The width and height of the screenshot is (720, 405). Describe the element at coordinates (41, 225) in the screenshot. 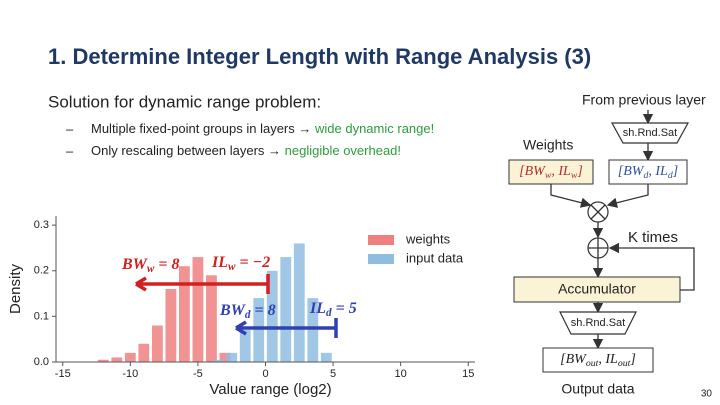

I see `y-tick-label: 0.3` at that location.